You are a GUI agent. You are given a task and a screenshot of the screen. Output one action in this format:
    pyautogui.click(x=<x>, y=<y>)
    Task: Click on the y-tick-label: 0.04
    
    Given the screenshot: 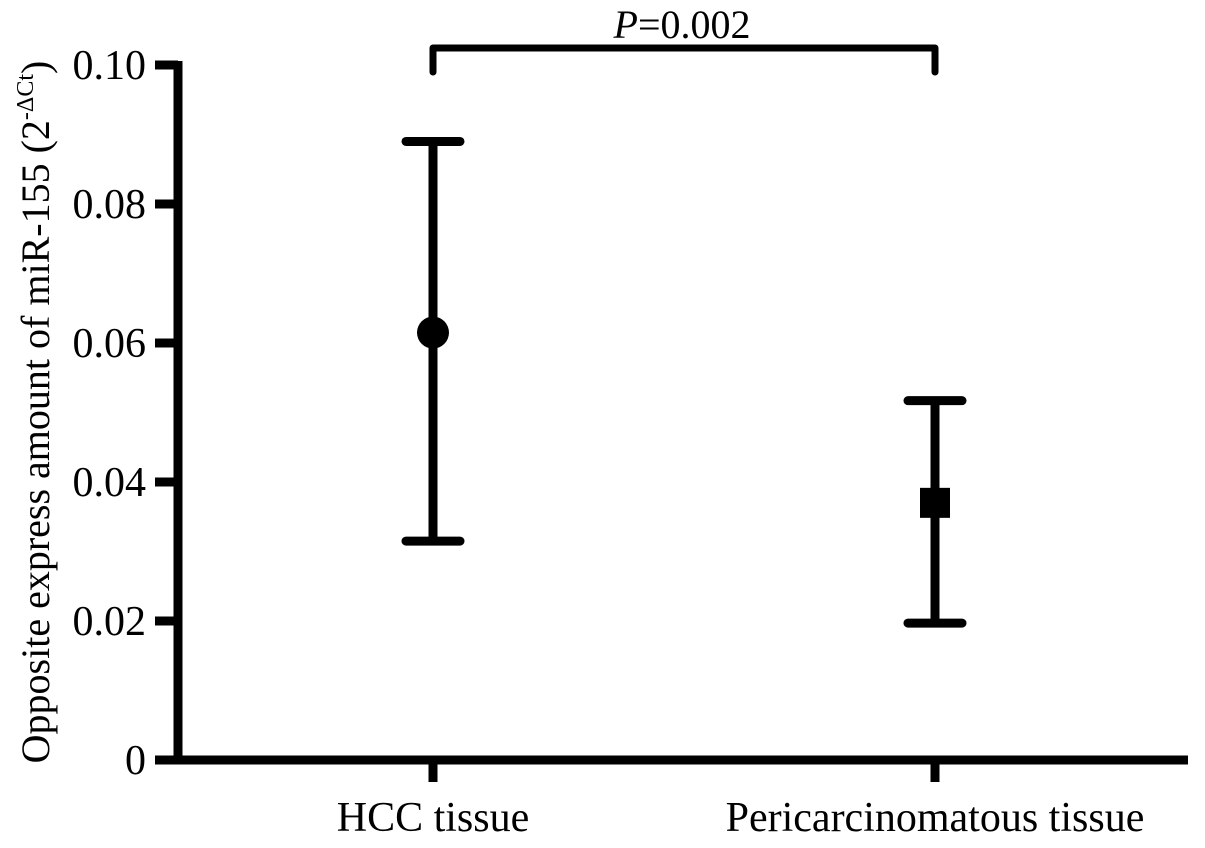 What is the action you would take?
    pyautogui.click(x=110, y=483)
    